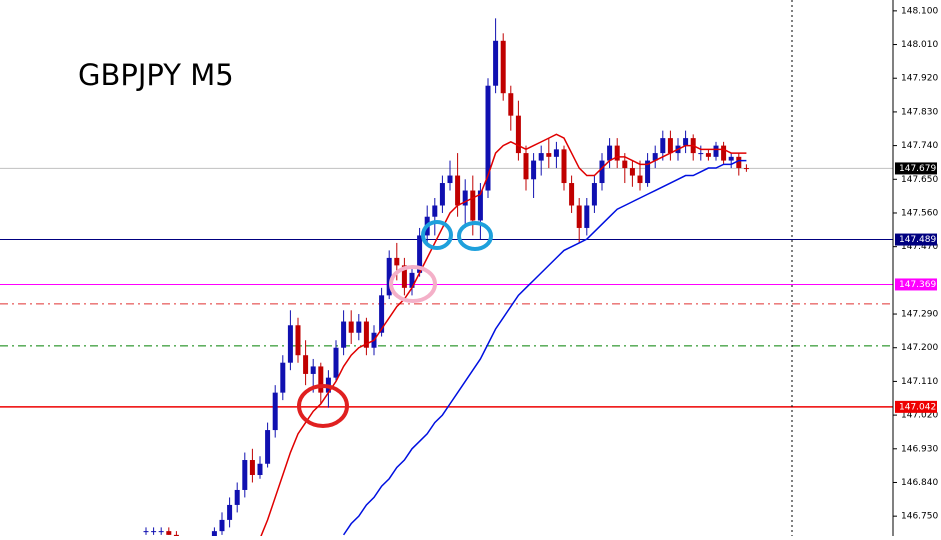  What do you see at coordinates (919, 348) in the screenshot?
I see `y-tick-label: 147.200` at bounding box center [919, 348].